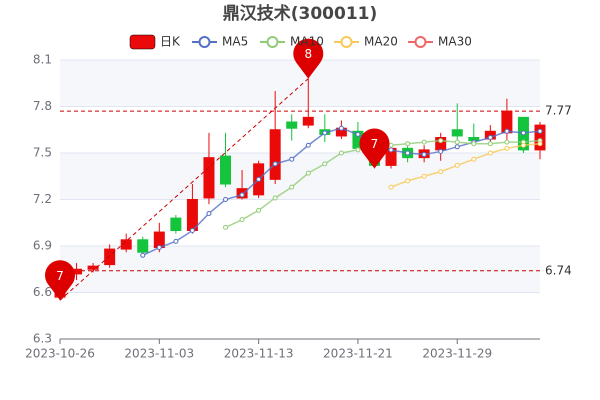 The image size is (600, 400). What do you see at coordinates (455, 42) in the screenshot?
I see `legend-label: MA30` at bounding box center [455, 42].